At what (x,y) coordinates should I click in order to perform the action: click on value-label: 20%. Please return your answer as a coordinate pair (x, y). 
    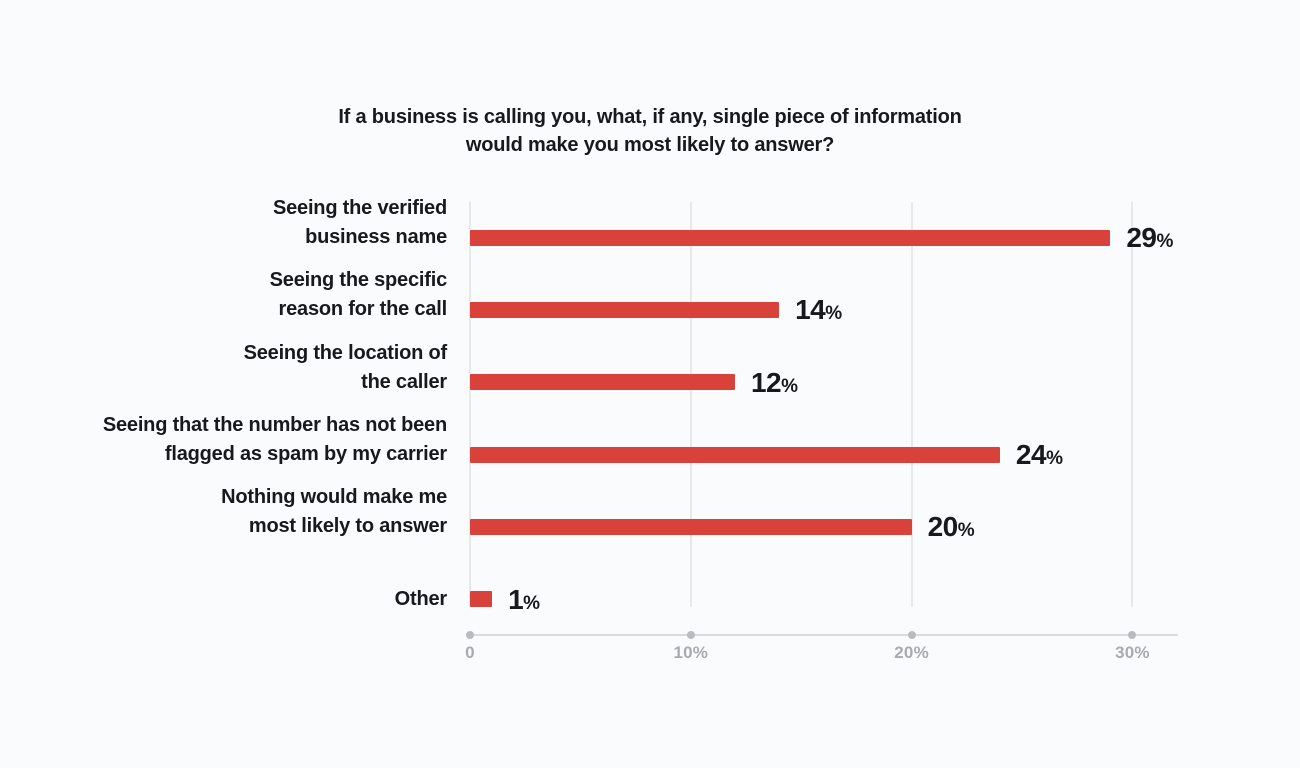
    Looking at the image, I should click on (951, 529).